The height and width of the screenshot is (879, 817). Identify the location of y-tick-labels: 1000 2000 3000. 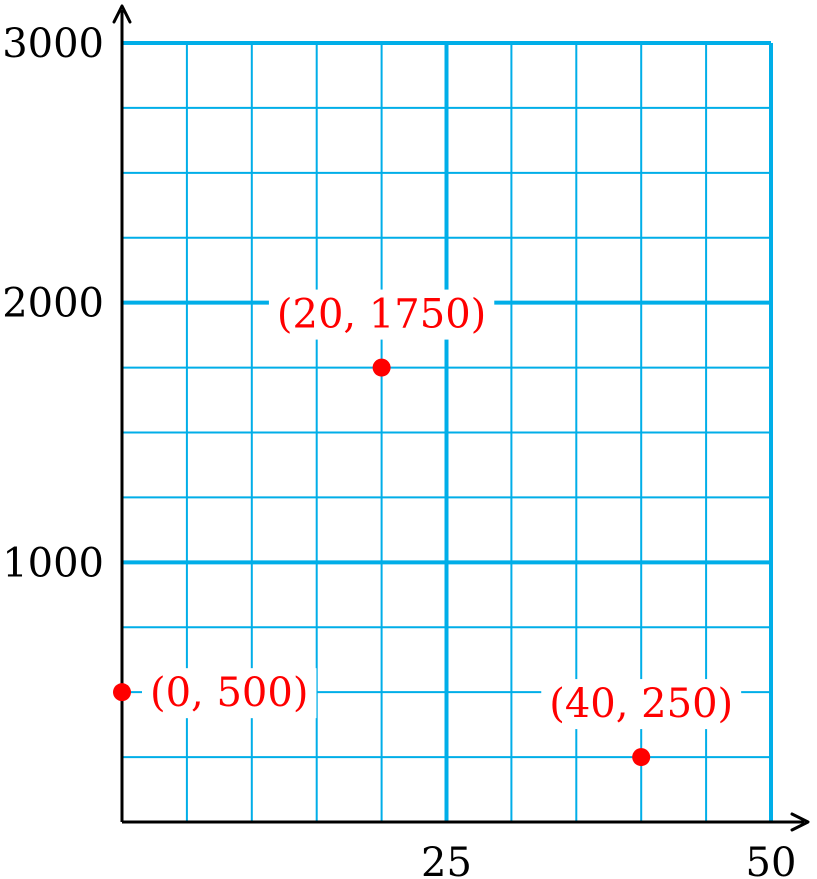
(53, 303).